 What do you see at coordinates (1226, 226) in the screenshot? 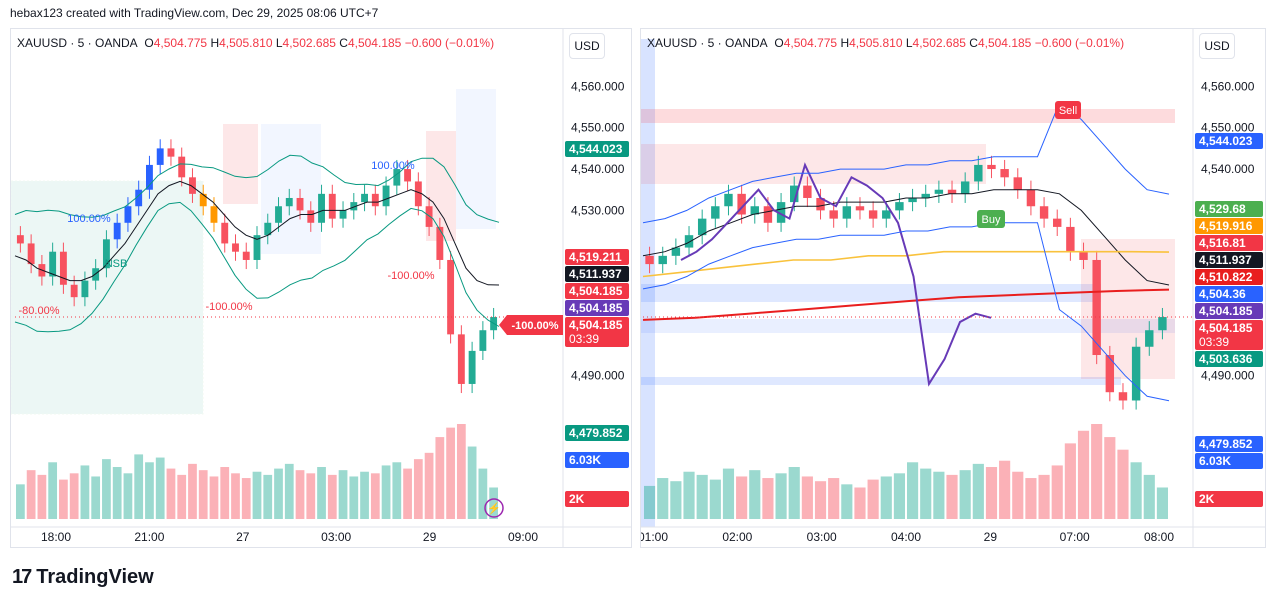
I see `price-tag-label: 4,519.916` at bounding box center [1226, 226].